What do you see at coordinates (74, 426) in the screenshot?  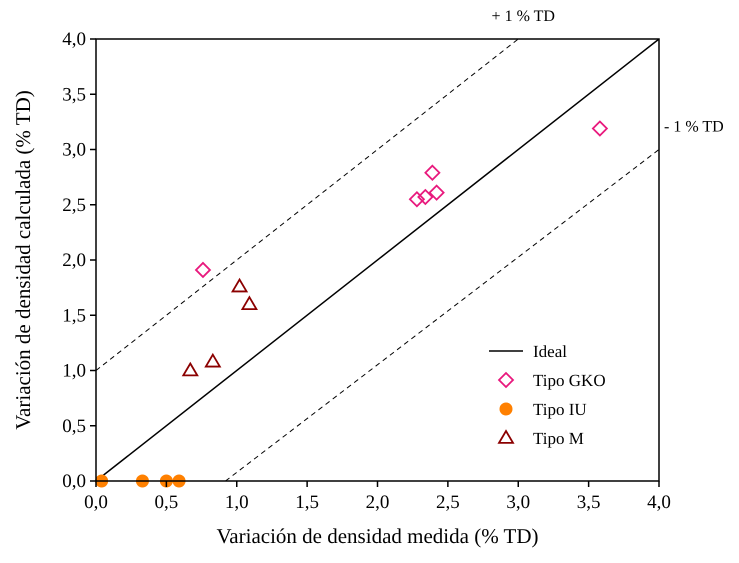 I see `y-tick-label: 0,5` at bounding box center [74, 426].